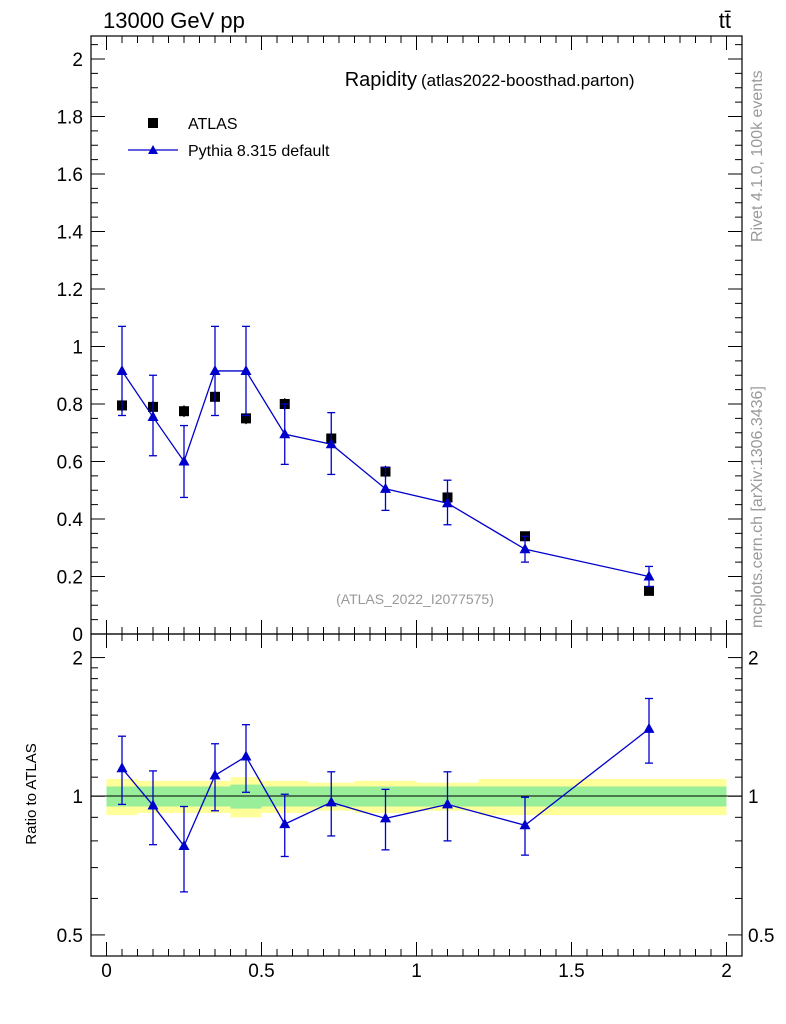  I want to click on process-label: tt̄, so click(725, 20).